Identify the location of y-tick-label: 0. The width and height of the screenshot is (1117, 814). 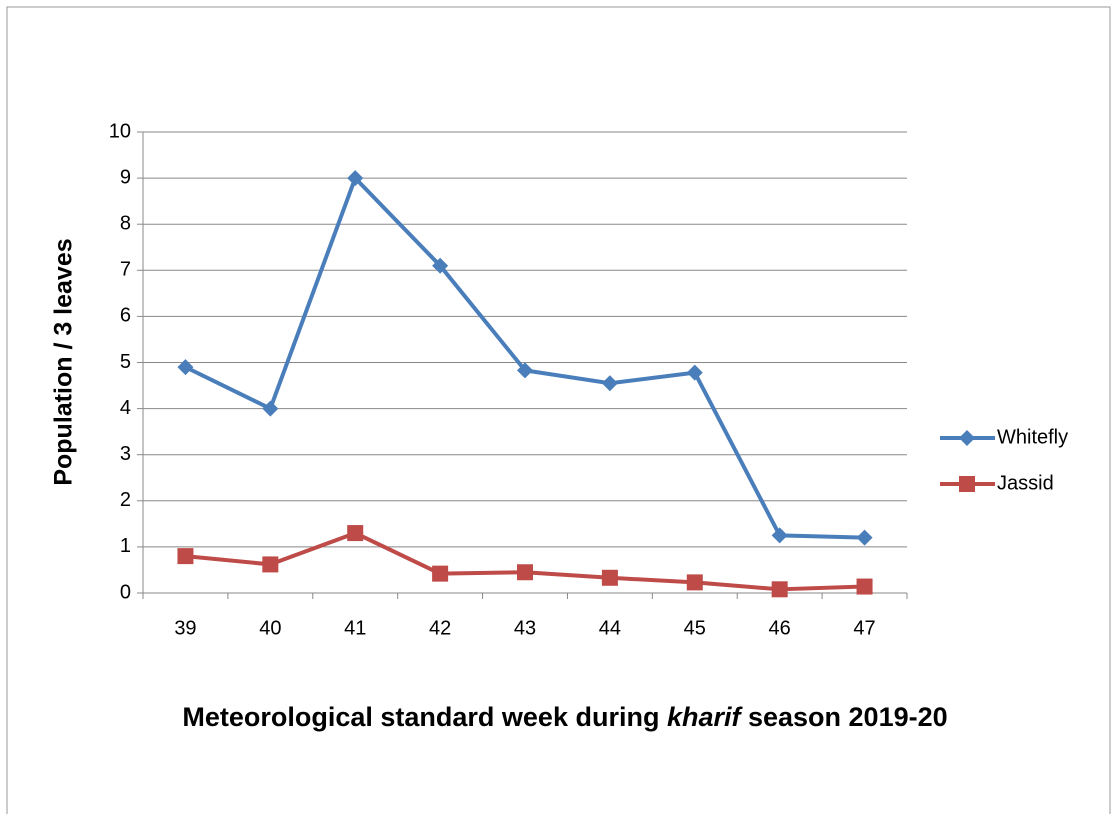
(125, 592).